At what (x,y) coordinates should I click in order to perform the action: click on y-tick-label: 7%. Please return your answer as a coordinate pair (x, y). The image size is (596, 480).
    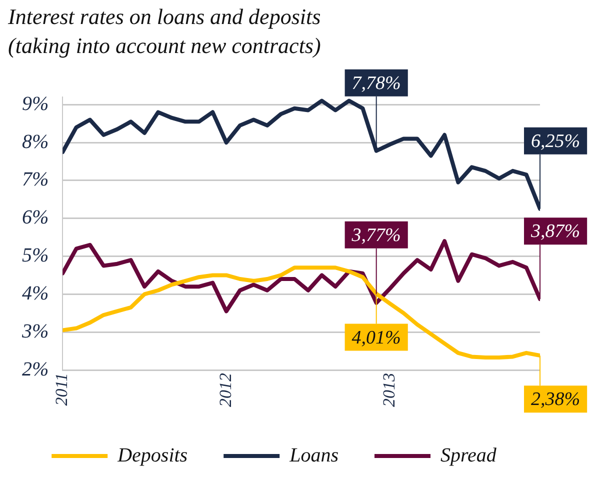
    Looking at the image, I should click on (35, 179).